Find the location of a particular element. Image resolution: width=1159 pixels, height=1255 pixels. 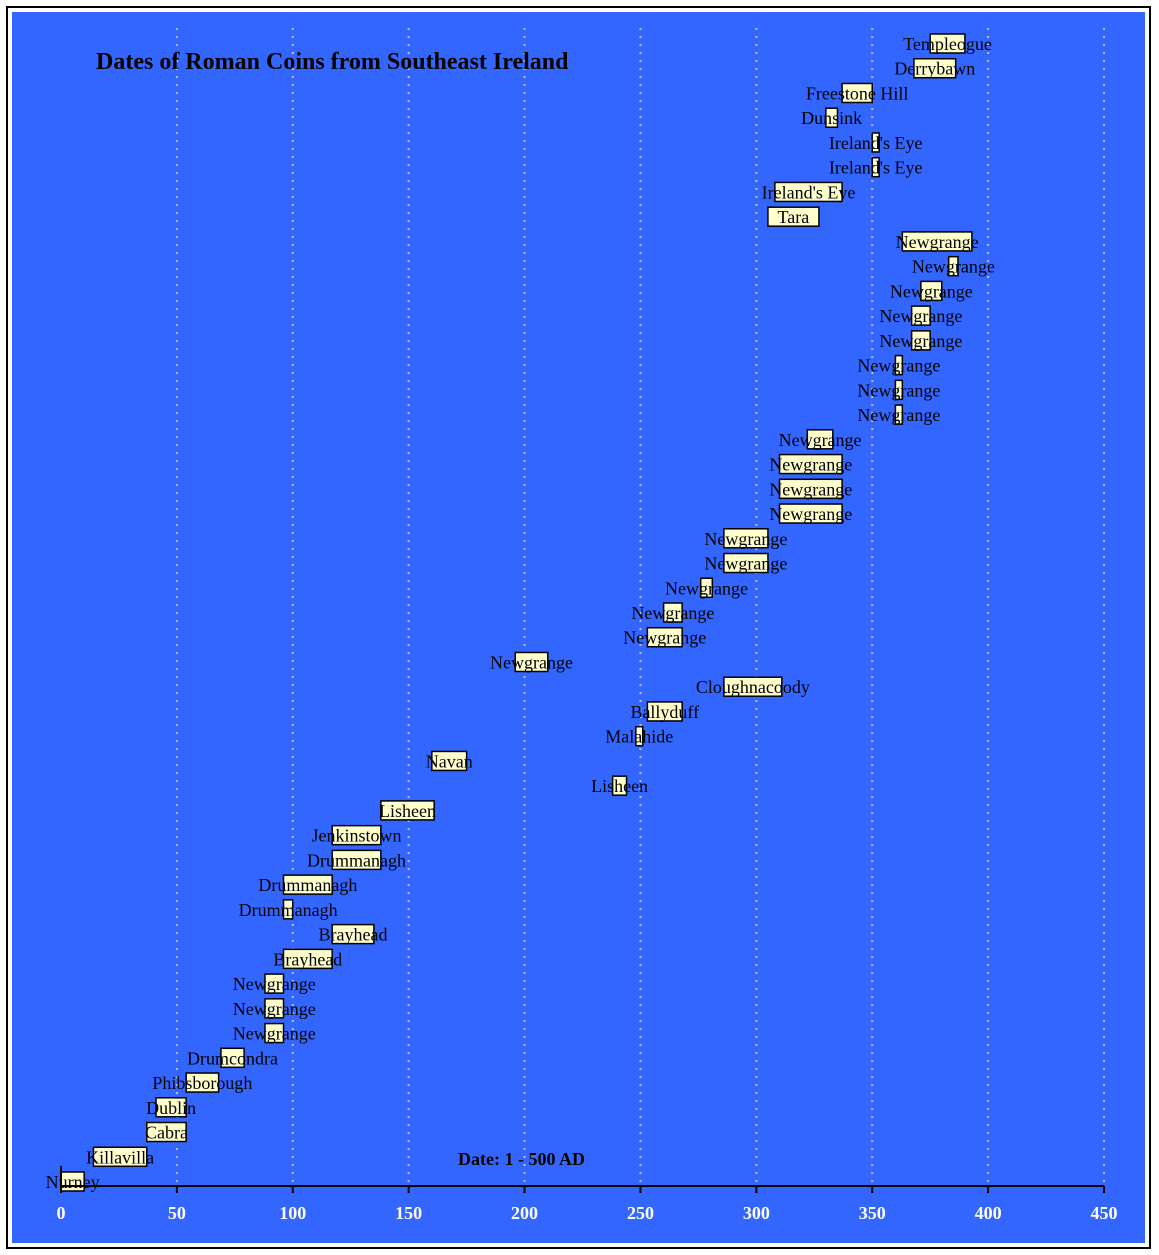

range-label-3: Dunsink is located at coordinates (831, 118).